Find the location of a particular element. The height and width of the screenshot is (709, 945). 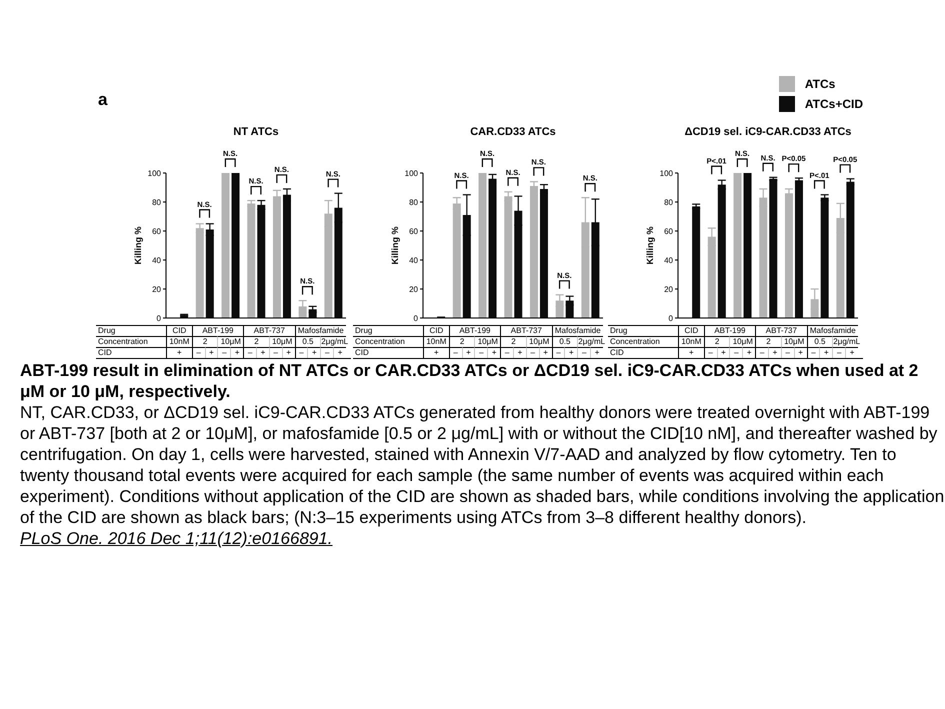

text: a is located at coordinates (103, 100).